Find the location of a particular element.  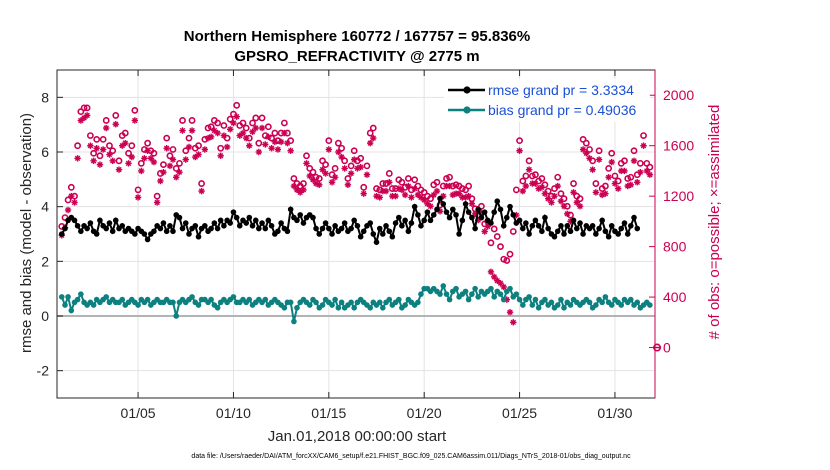

chart-subtitle: GPSRO_REFRACTIVITY @ 2775 m is located at coordinates (356, 56).